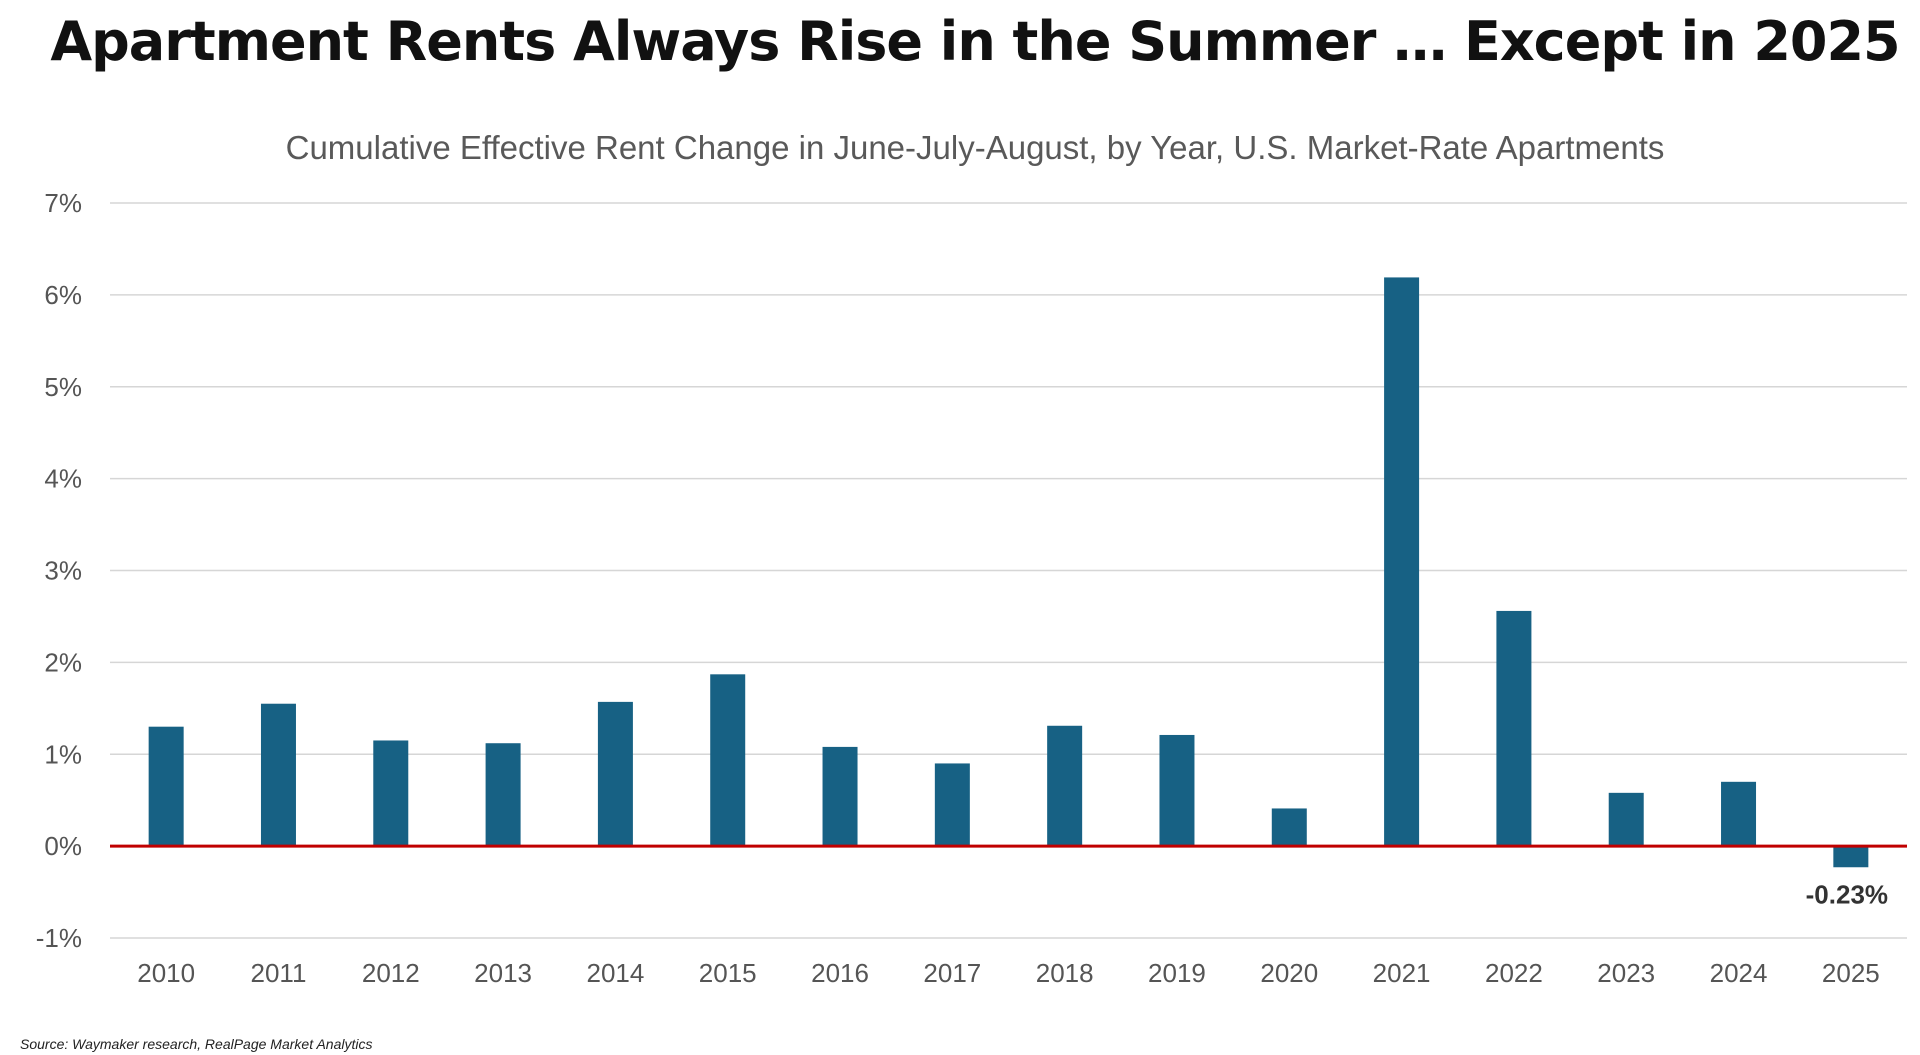 Image resolution: width=1920 pixels, height=1055 pixels. What do you see at coordinates (63, 479) in the screenshot?
I see `y-tick-label: 4%` at bounding box center [63, 479].